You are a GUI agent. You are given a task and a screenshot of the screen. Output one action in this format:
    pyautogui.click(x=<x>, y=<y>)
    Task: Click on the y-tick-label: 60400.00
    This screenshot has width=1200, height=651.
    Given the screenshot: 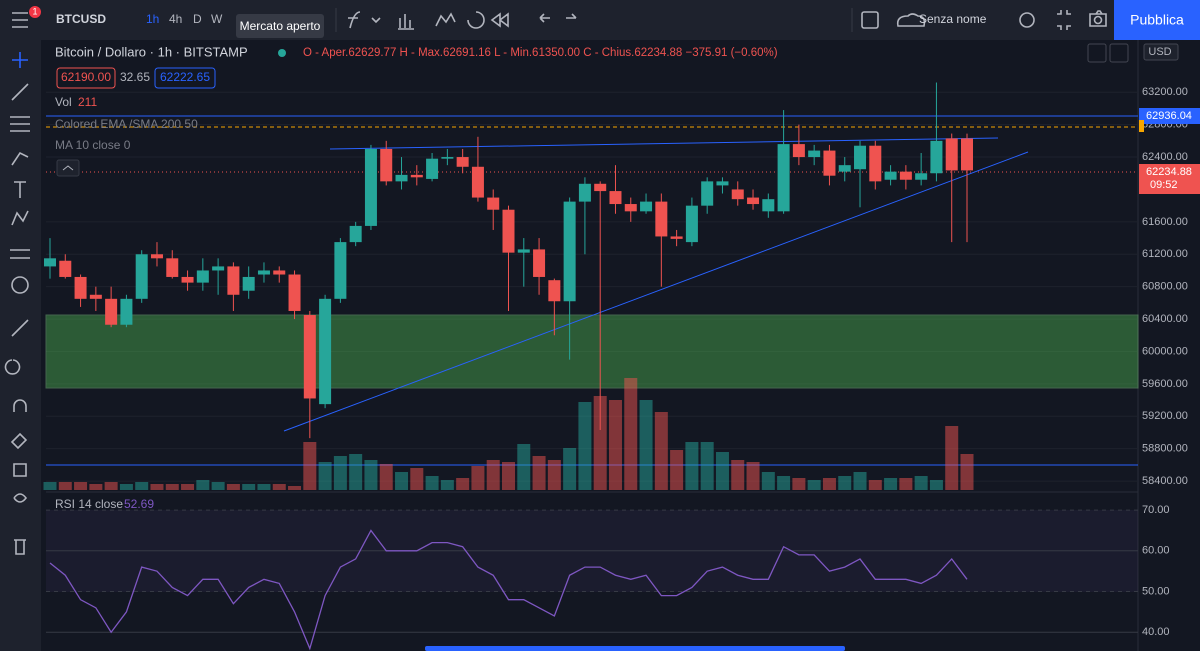 What is the action you would take?
    pyautogui.click(x=1165, y=319)
    